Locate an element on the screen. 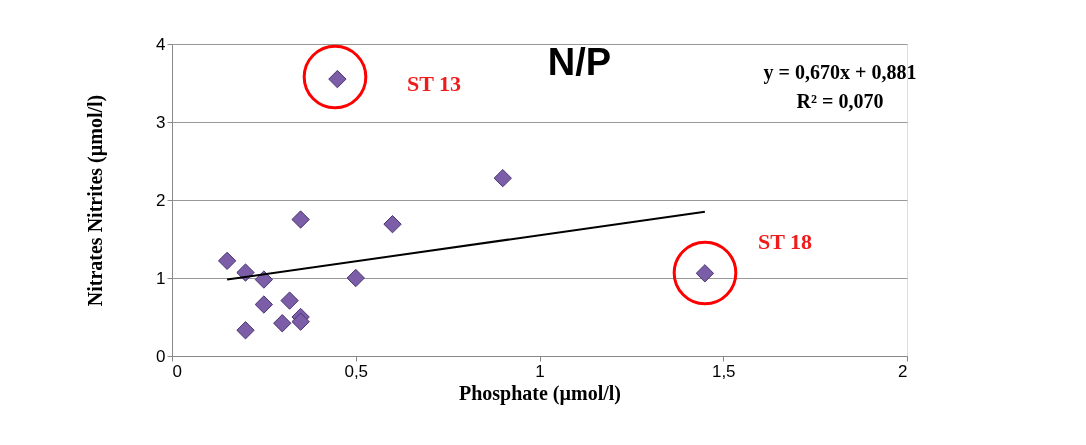 This screenshot has width=1086, height=445. x-tick-label: 2 is located at coordinates (903, 371).